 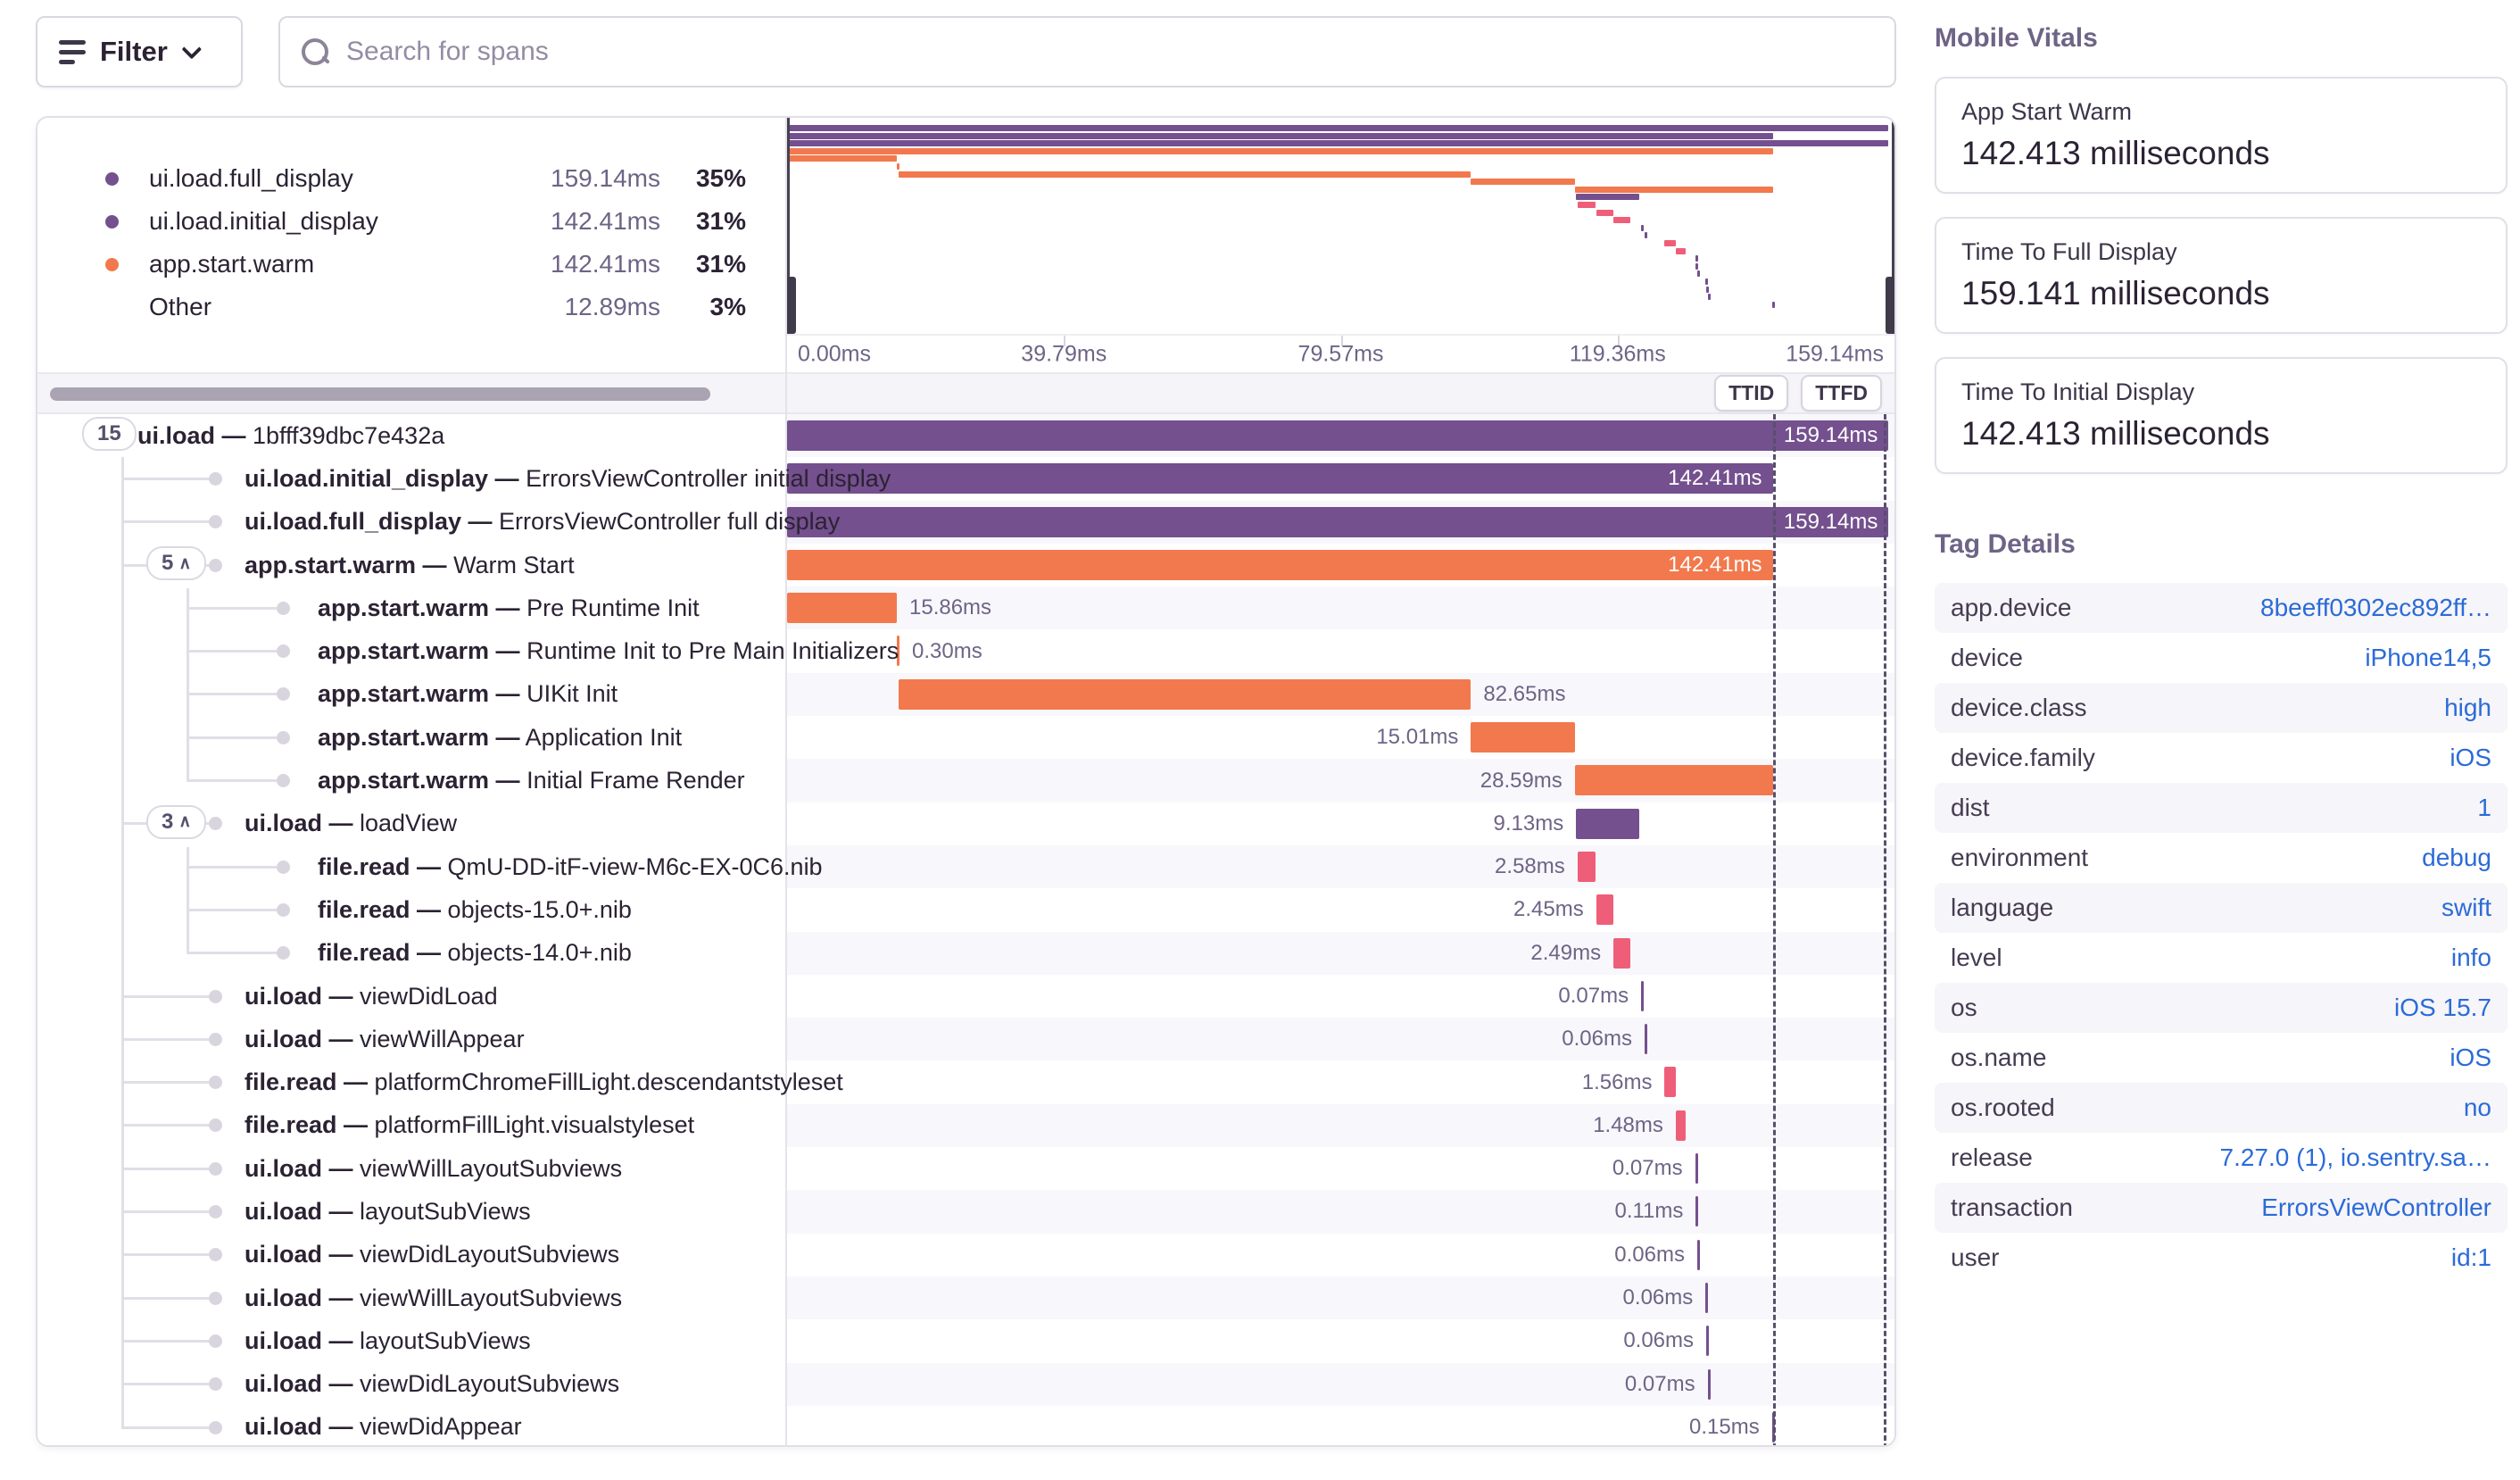 I want to click on left-drag-handle, so click(x=791, y=305).